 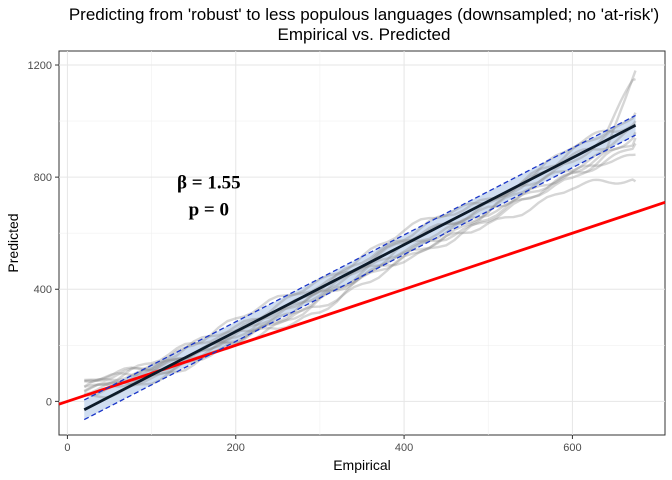 I want to click on y-tick-label: 400, so click(x=43, y=290).